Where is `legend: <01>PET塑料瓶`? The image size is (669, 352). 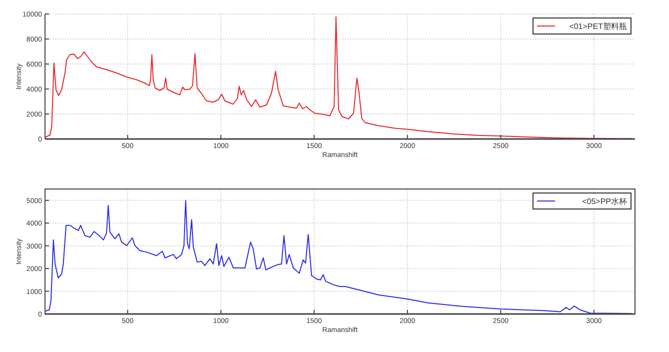 legend: <01>PET塑料瓶 is located at coordinates (582, 26).